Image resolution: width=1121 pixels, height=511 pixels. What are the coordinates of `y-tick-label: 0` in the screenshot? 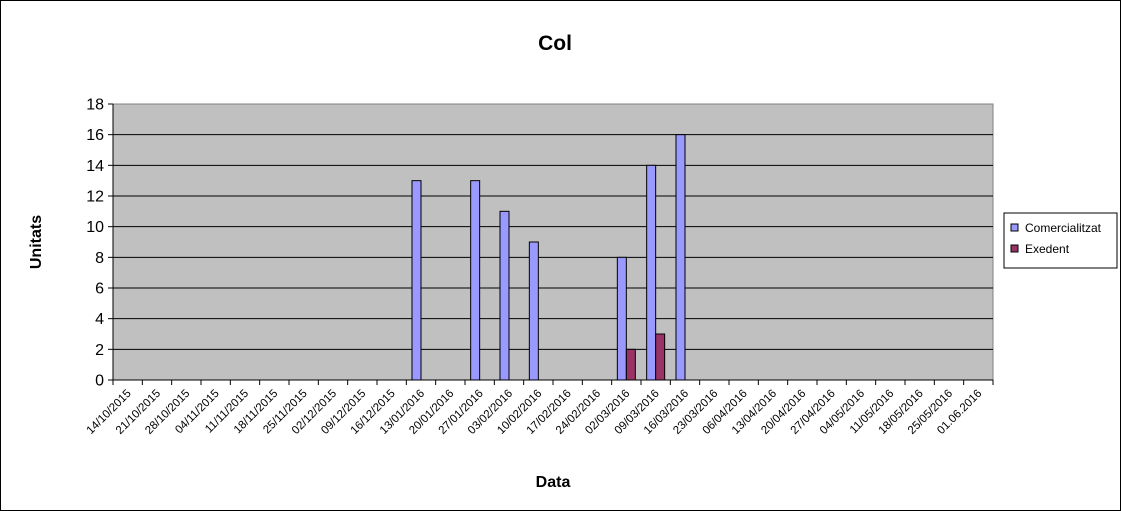 It's located at (99, 381).